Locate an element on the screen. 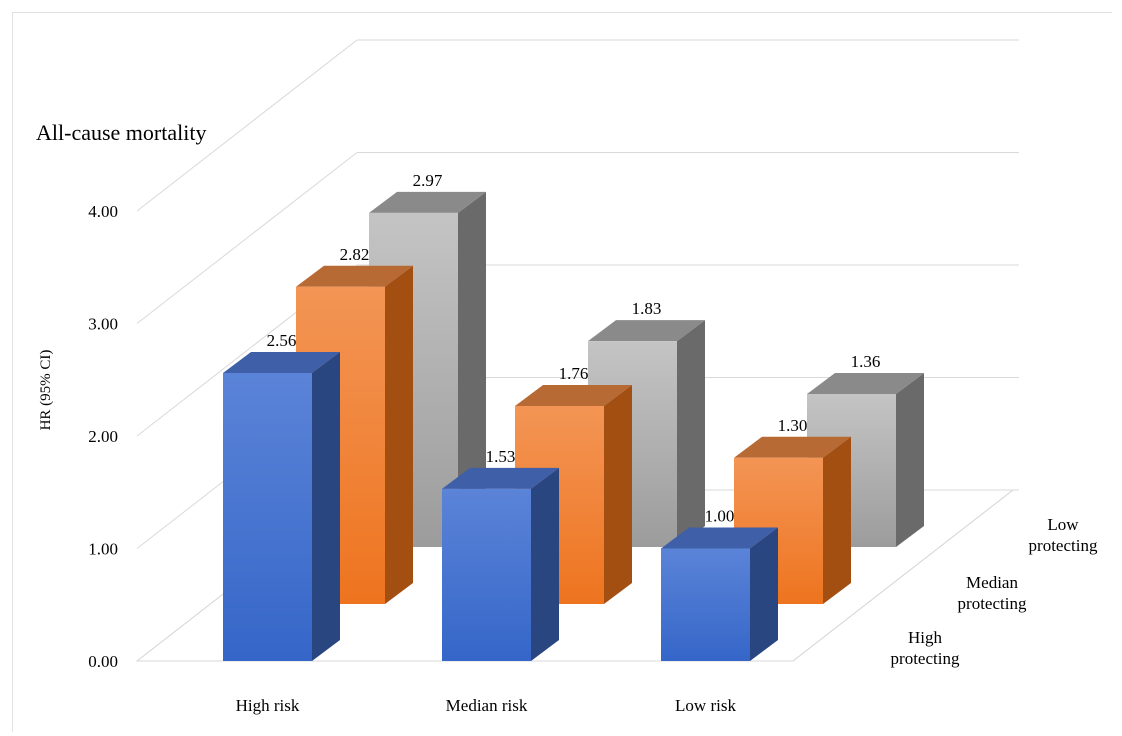 The height and width of the screenshot is (736, 1122). chart-title: All-cause mortality is located at coordinates (121, 132).